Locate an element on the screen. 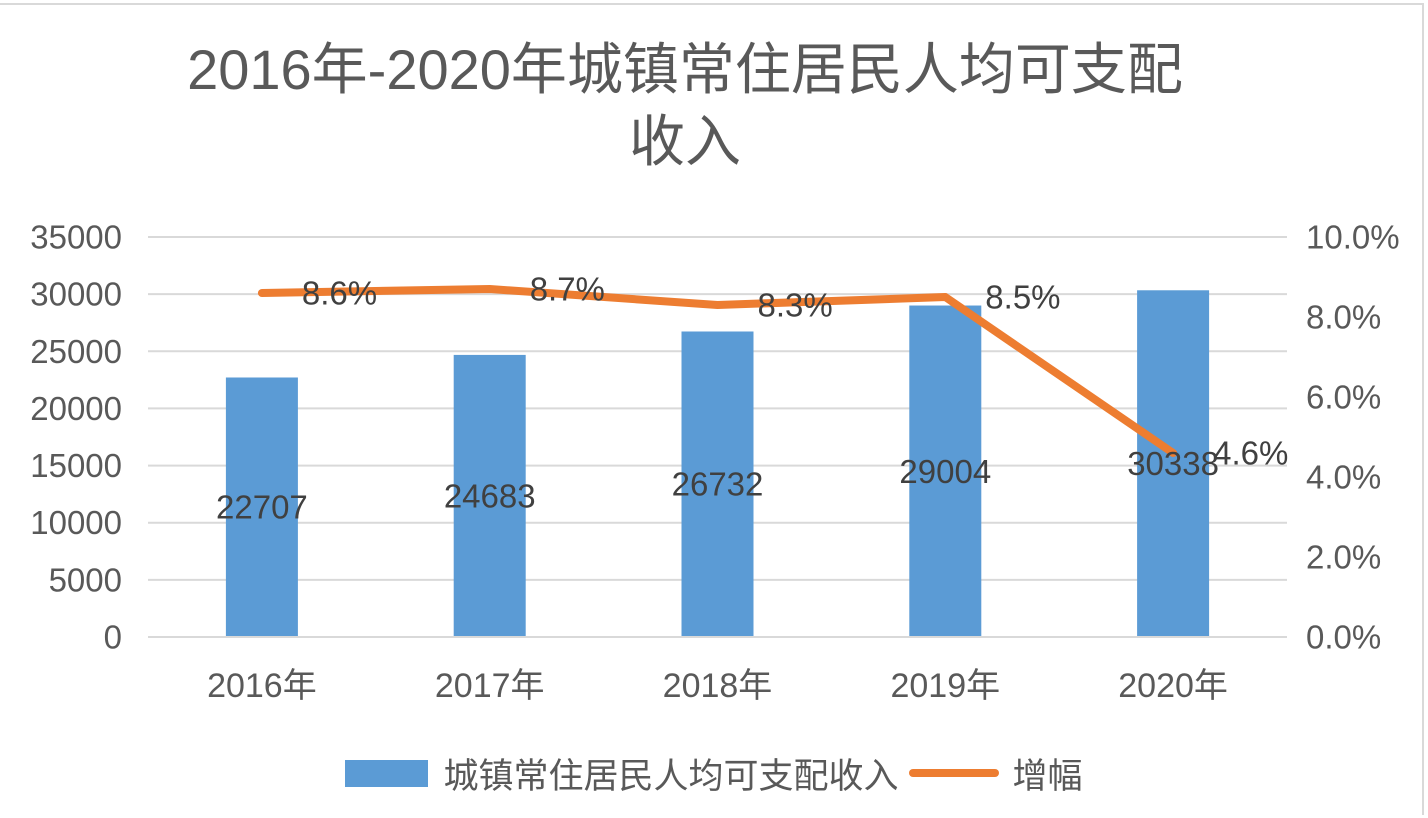  income-bar-2018 is located at coordinates (717, 484).